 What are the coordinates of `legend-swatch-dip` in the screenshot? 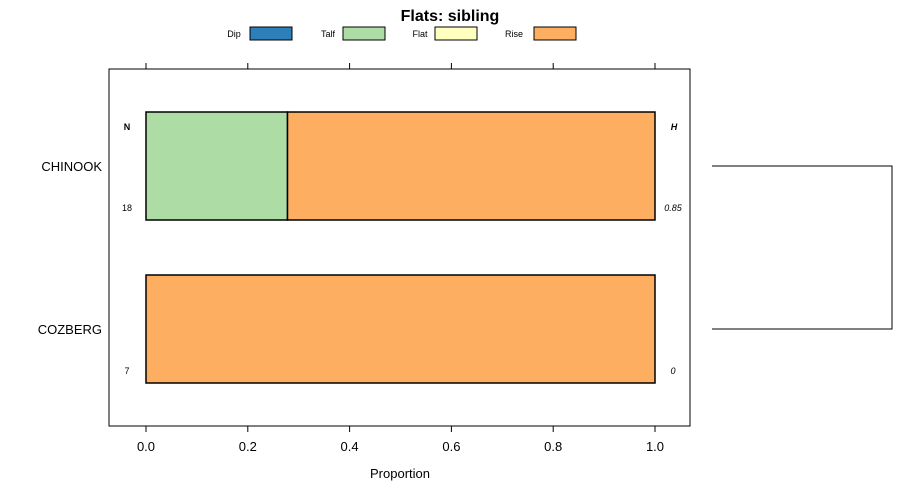 It's located at (271, 33).